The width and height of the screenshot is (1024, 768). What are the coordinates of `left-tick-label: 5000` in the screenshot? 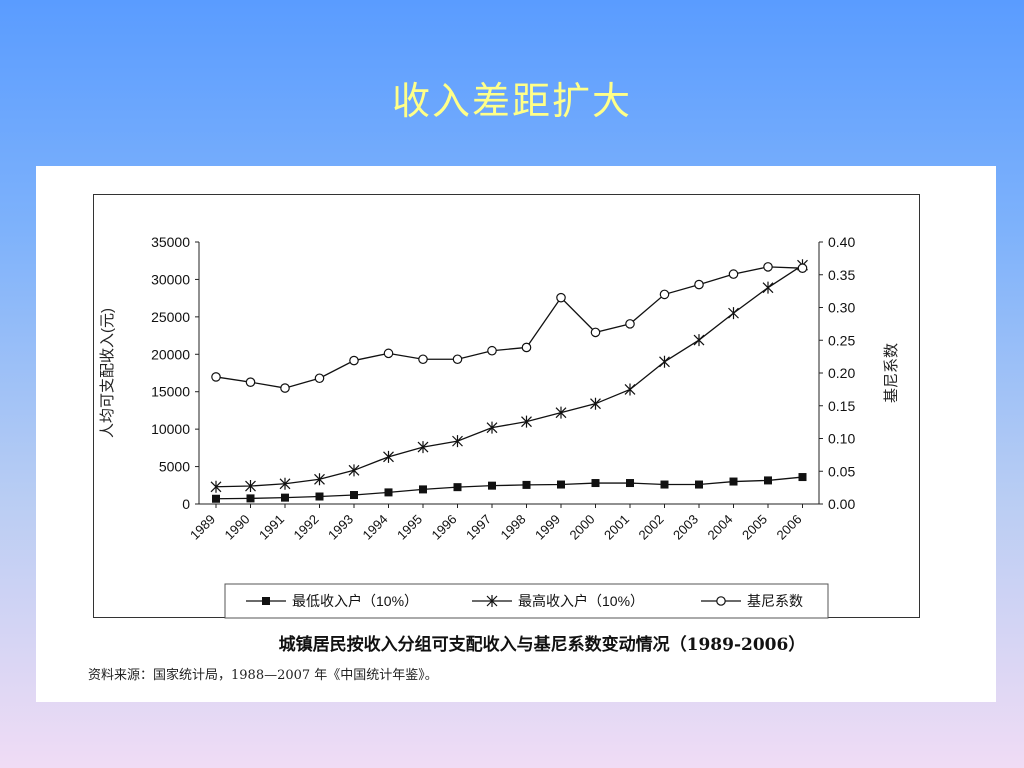 It's located at (174, 467).